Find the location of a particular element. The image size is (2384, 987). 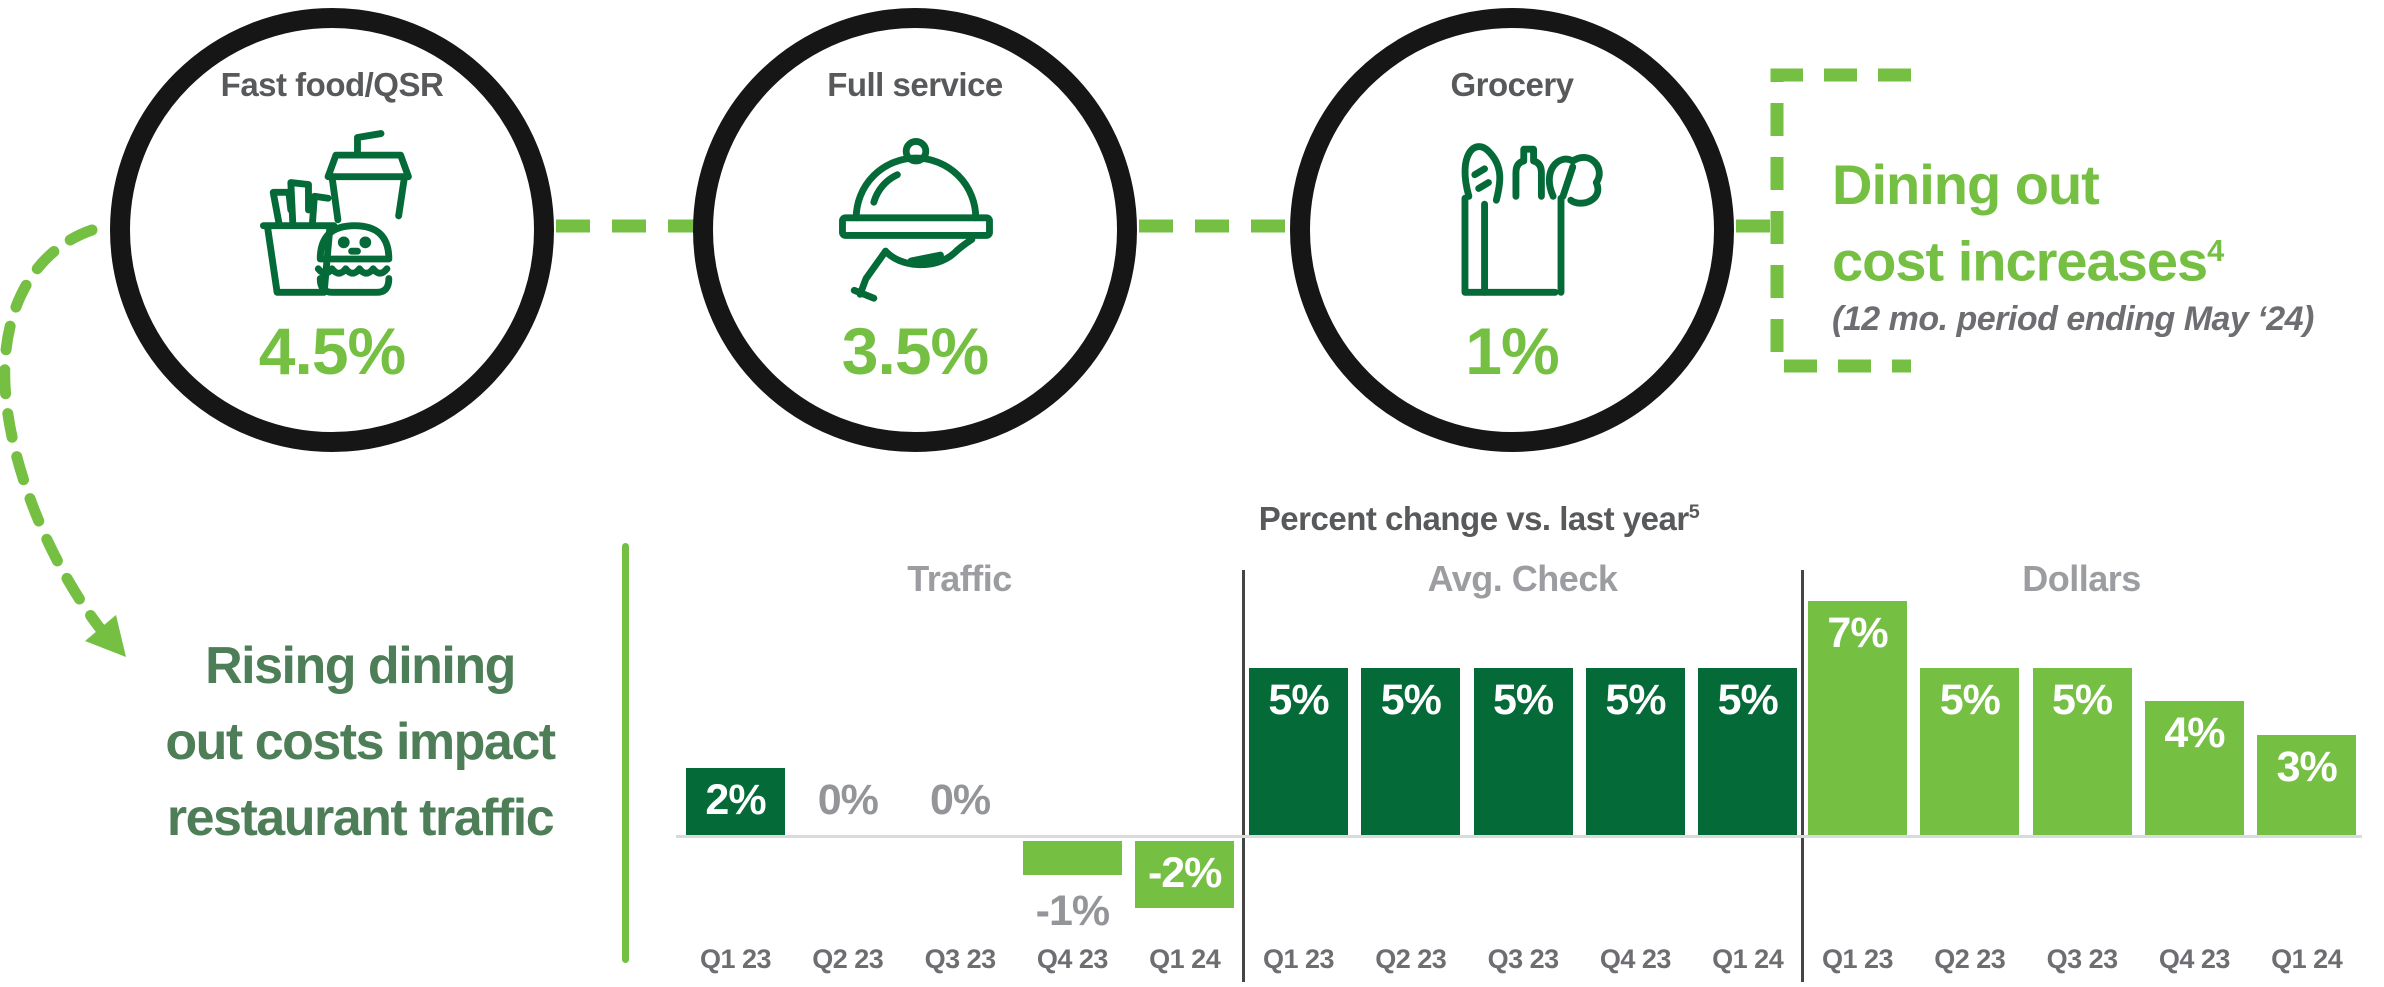

category-circle-fast-food: Fast food/QSR 4.5% is located at coordinates (332, 230).